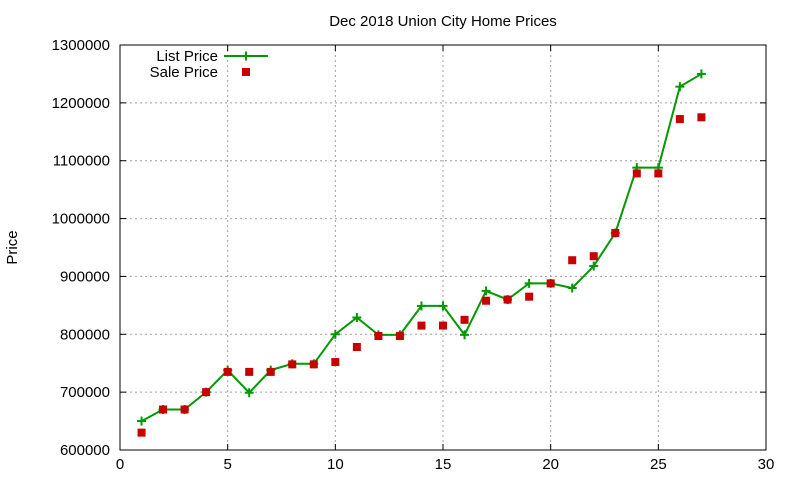 This screenshot has width=800, height=480. I want to click on y-tick-label: 1000000, so click(81, 219).